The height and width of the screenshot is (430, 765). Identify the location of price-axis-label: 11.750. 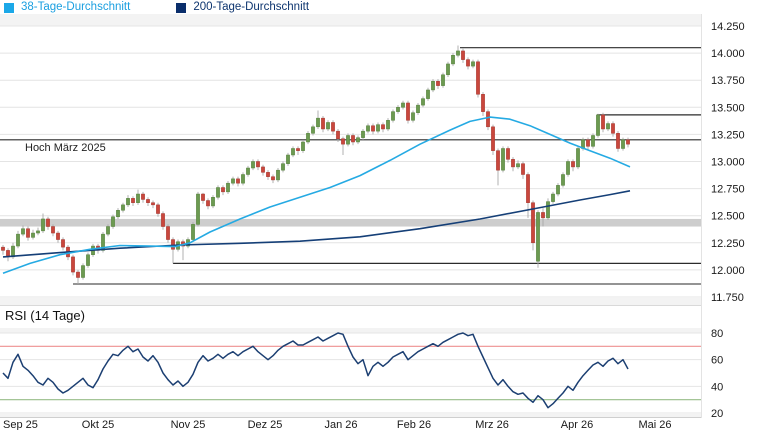
(727, 298).